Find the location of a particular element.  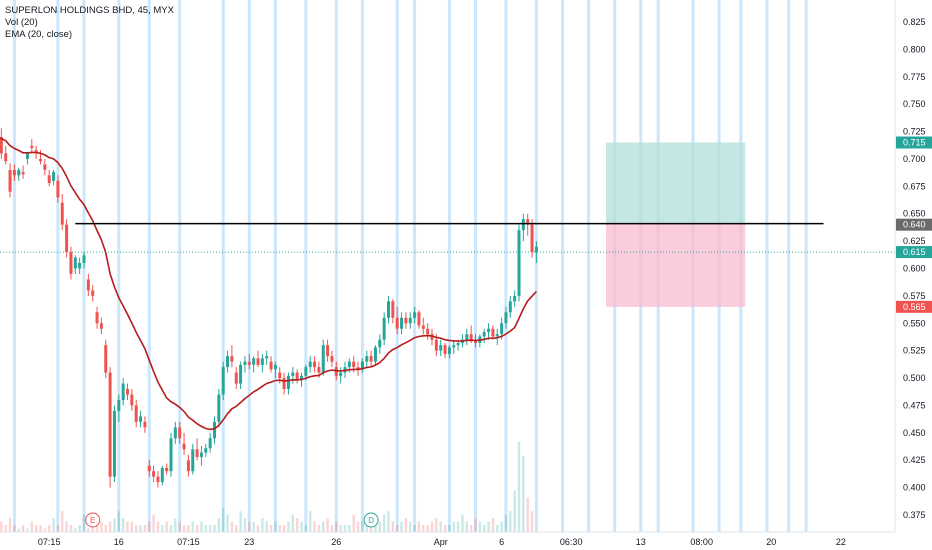

price-tick-label: 0.600 is located at coordinates (914, 269).